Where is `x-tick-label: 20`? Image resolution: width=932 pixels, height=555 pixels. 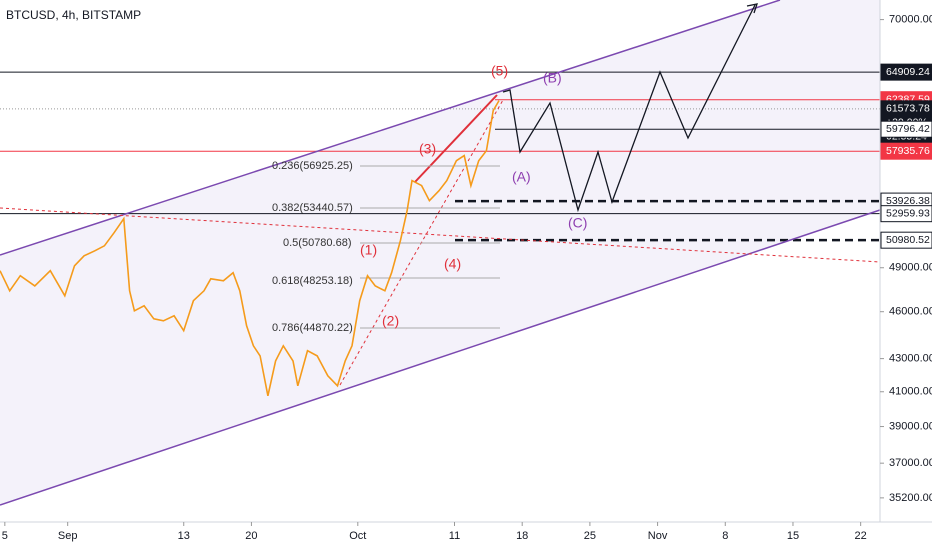 x-tick-label: 20 is located at coordinates (251, 536).